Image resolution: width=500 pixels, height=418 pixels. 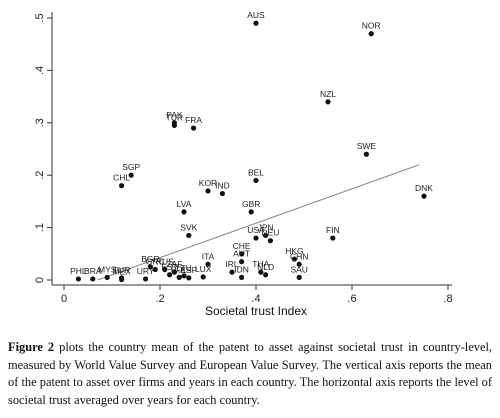 I want to click on point-label: BGR, so click(x=150, y=259).